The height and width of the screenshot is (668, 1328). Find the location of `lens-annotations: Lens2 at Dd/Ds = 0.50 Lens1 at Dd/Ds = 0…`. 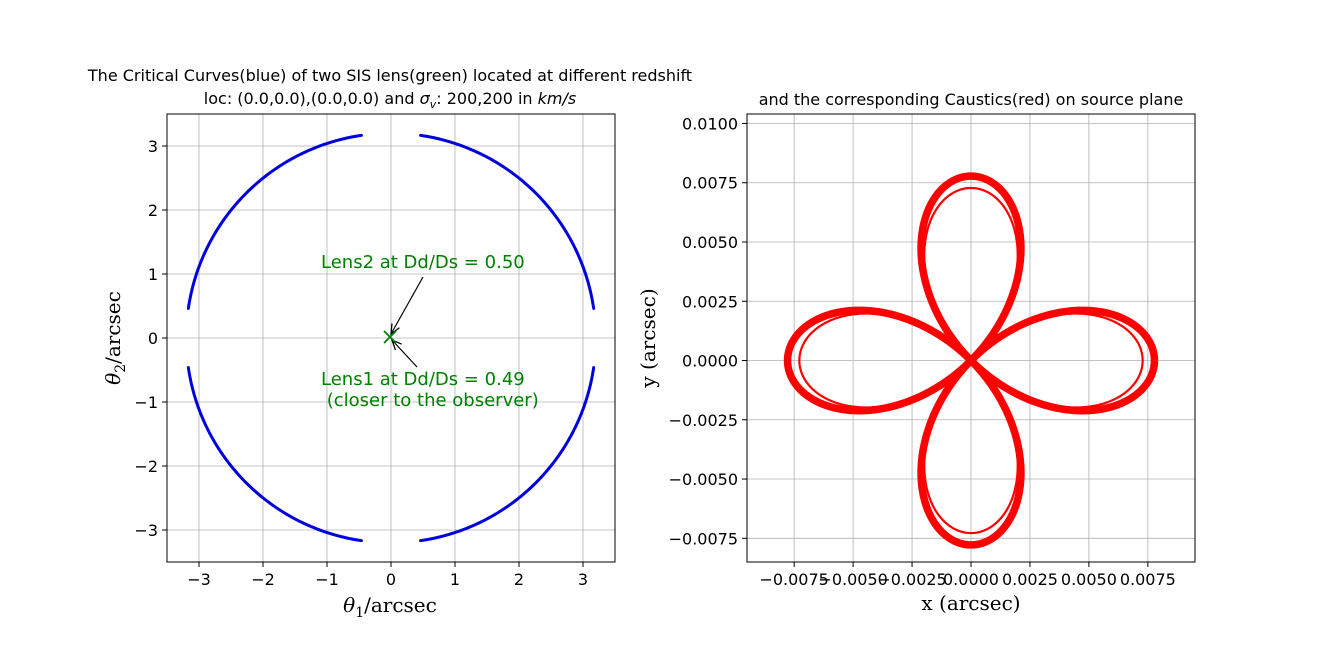

lens-annotations: Lens2 at Dd/Ds = 0.50 Lens1 at Dd/Ds = 0… is located at coordinates (430, 331).